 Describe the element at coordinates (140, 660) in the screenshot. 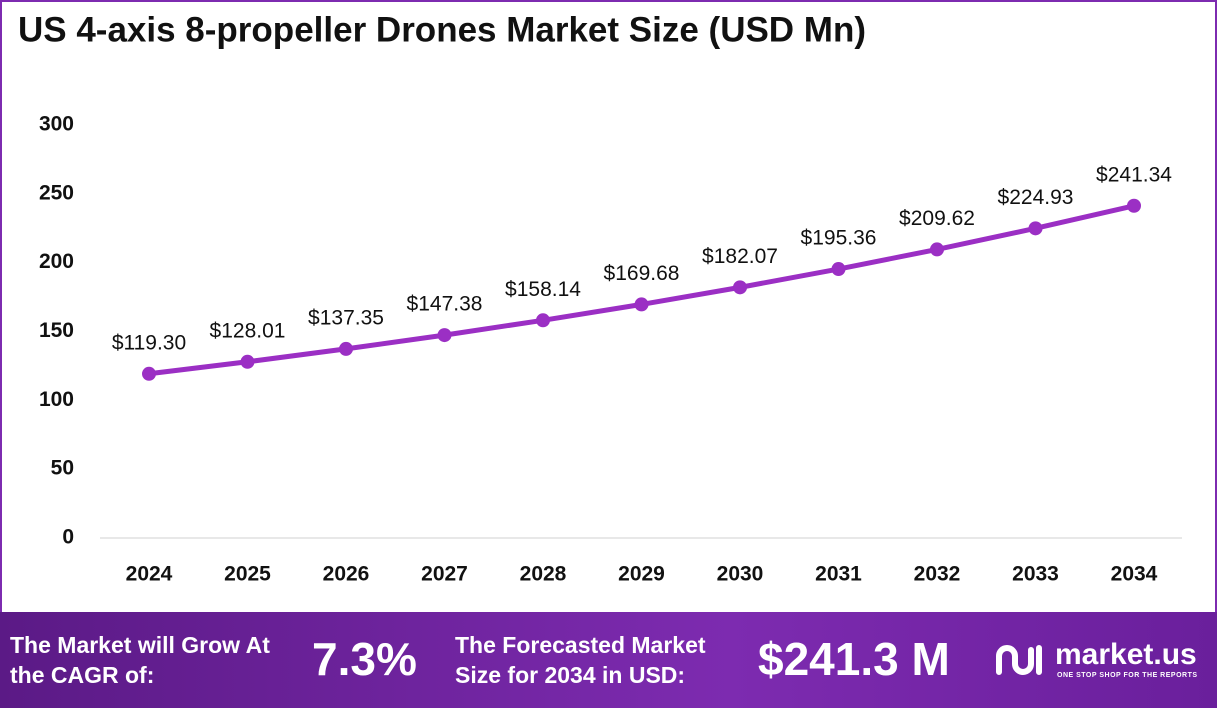

I see `cagr-text: The Market will Grow At the CAGR of:` at that location.